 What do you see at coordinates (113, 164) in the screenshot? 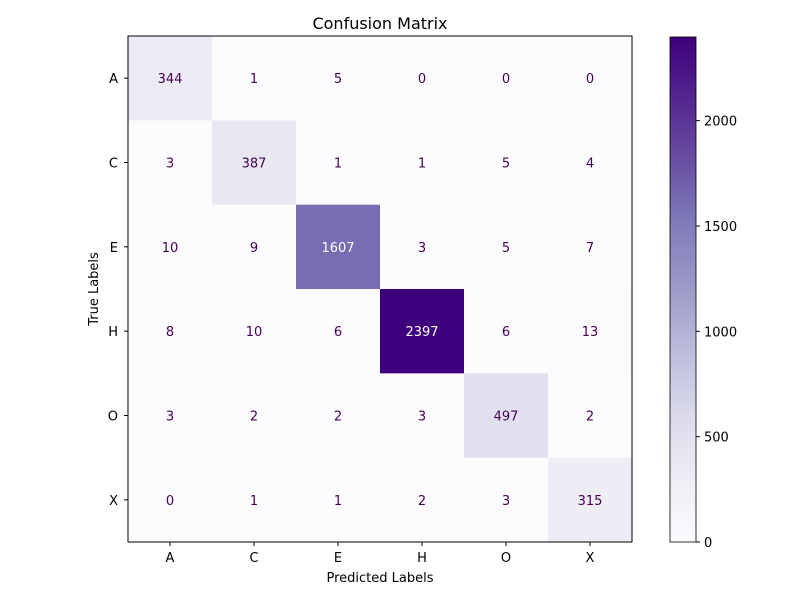
I see `y-tick-label: C` at bounding box center [113, 164].